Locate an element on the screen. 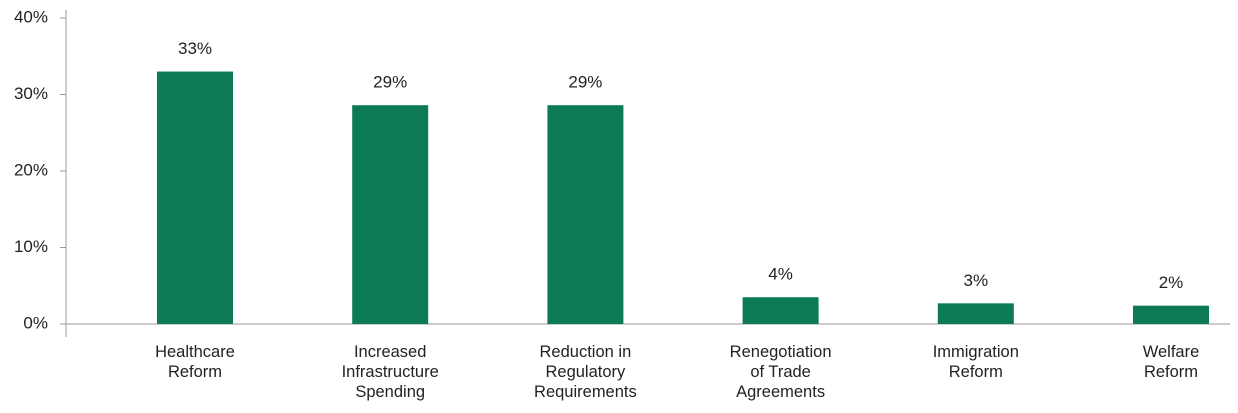  y-tick-label: 40% is located at coordinates (31, 16).